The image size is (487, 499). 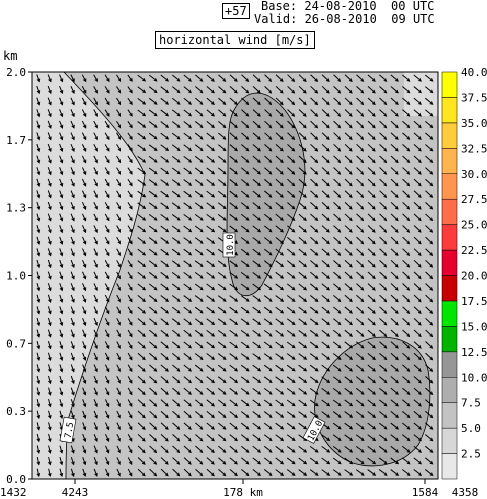 I want to click on contour-label-left: 7.5, so click(x=68, y=430).